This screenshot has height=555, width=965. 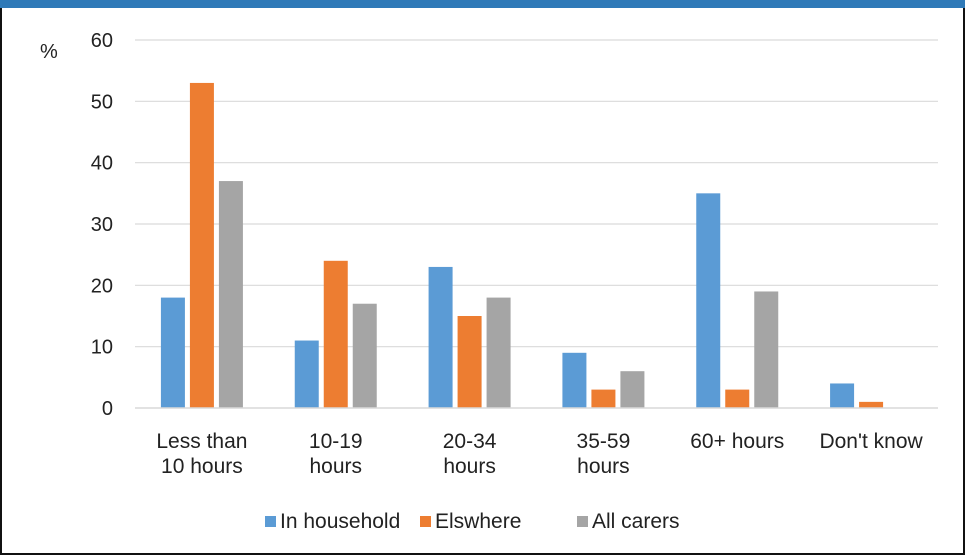 I want to click on y-tick-label: 60, so click(x=102, y=41).